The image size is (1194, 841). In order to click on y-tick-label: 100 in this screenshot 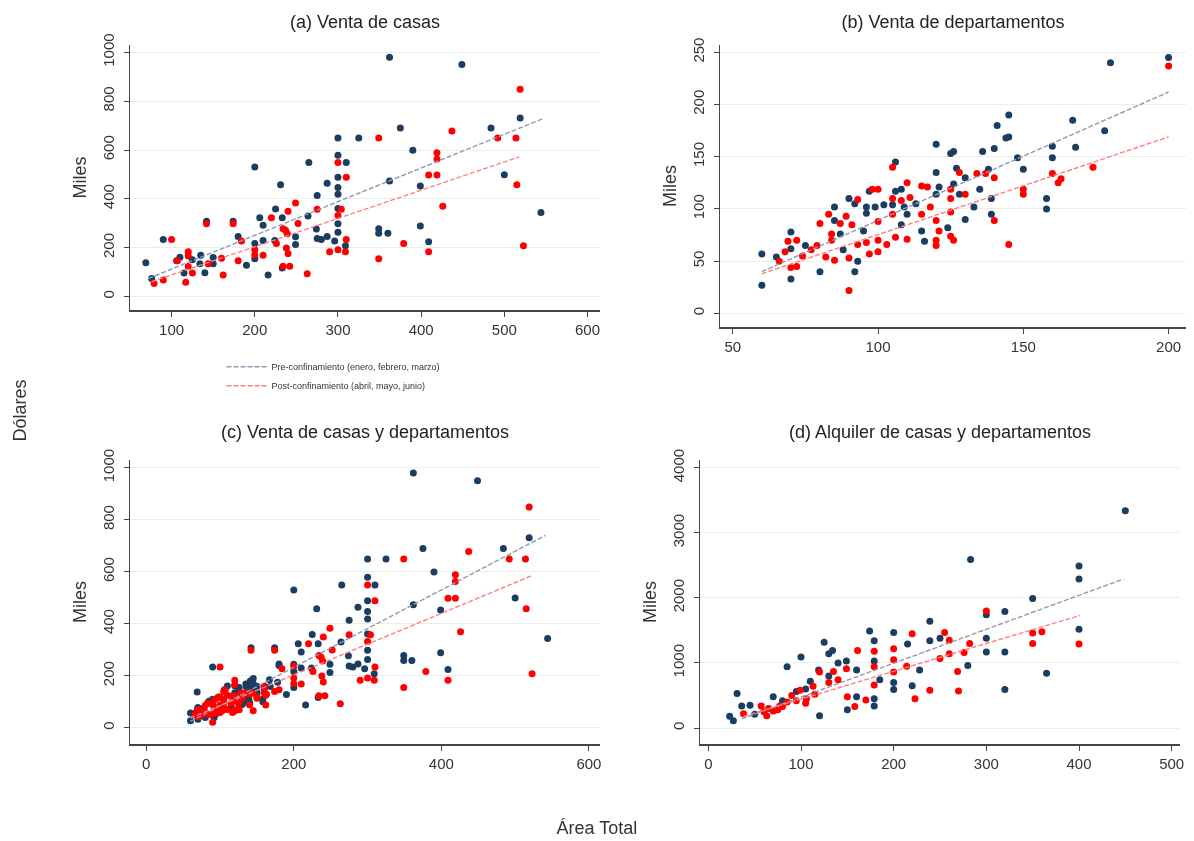, I will do `click(698, 207)`.